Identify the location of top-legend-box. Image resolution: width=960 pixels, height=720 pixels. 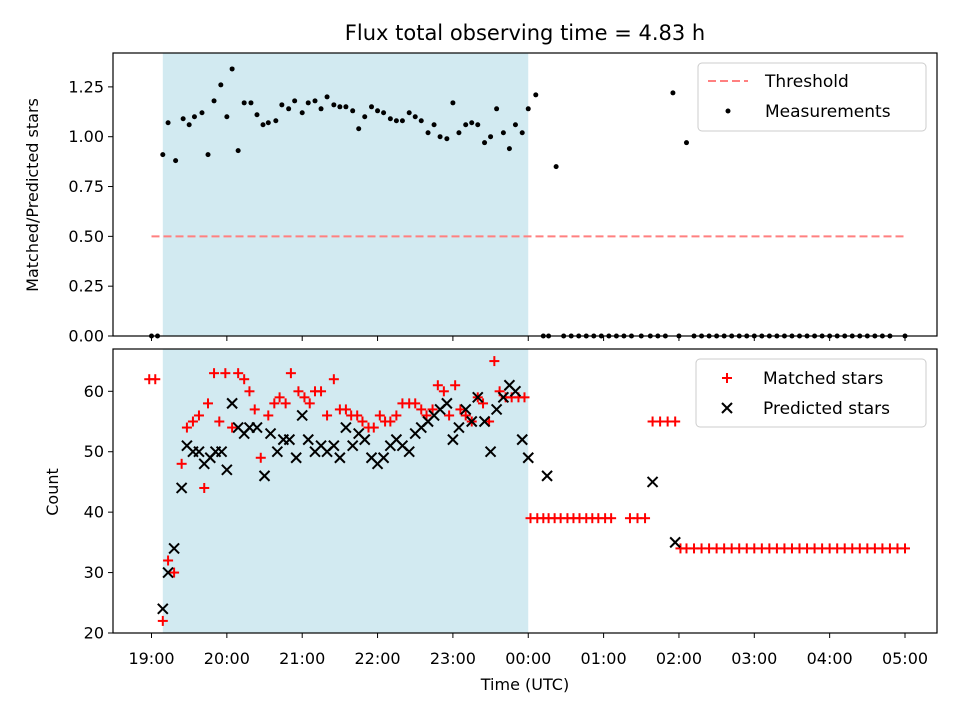
(812, 97).